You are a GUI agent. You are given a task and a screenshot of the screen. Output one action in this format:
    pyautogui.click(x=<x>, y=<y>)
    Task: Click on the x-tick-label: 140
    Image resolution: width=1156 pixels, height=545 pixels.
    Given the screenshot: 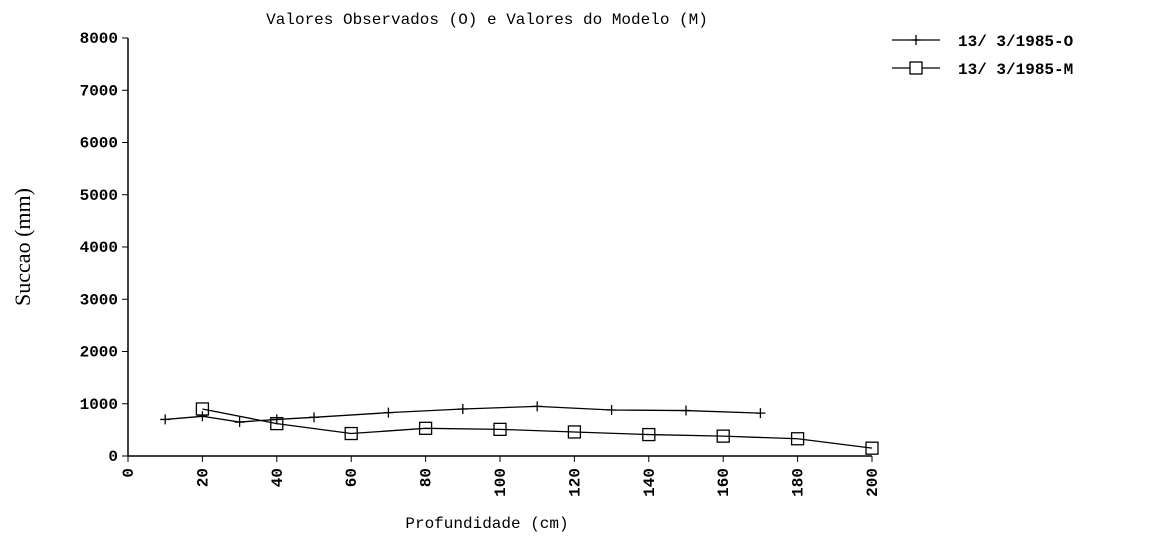 What is the action you would take?
    pyautogui.click(x=650, y=482)
    